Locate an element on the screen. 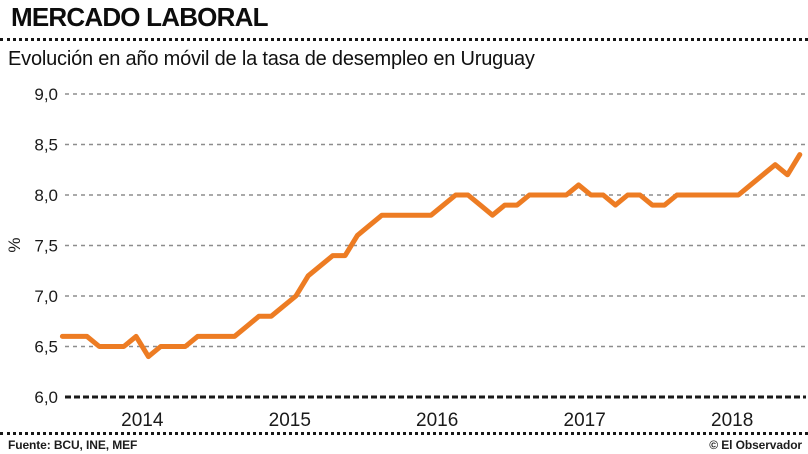 The image size is (808, 454). y-tick-label: 7,0 is located at coordinates (46, 296).